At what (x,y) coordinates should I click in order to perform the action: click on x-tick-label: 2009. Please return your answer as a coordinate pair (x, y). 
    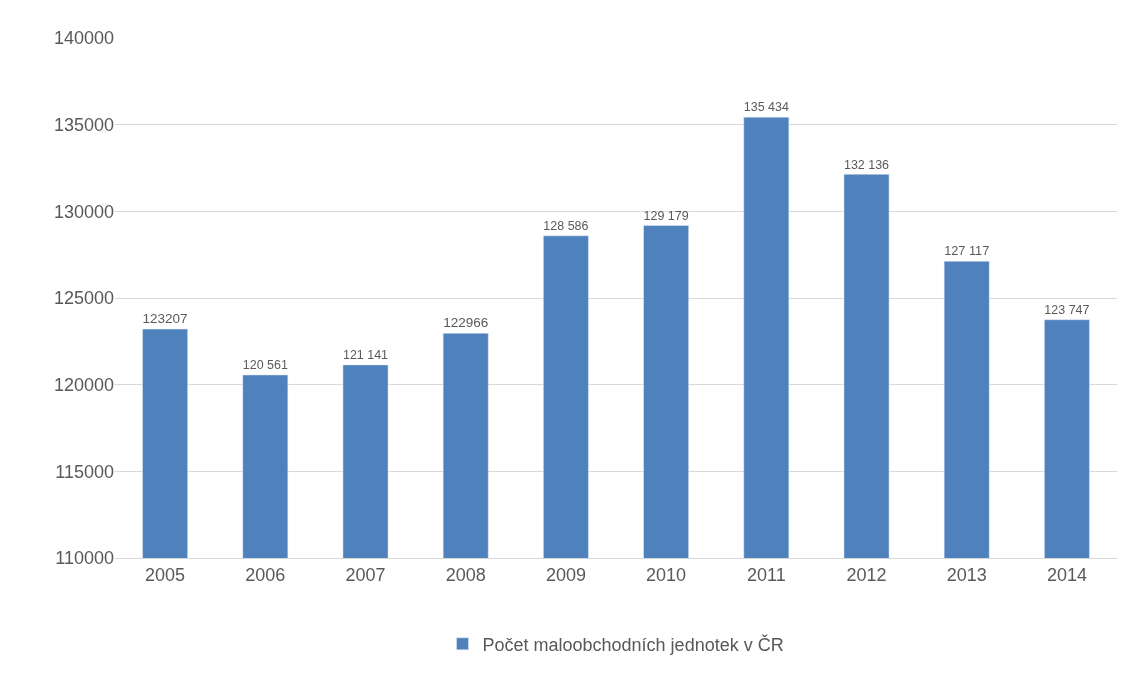
    Looking at the image, I should click on (565, 574).